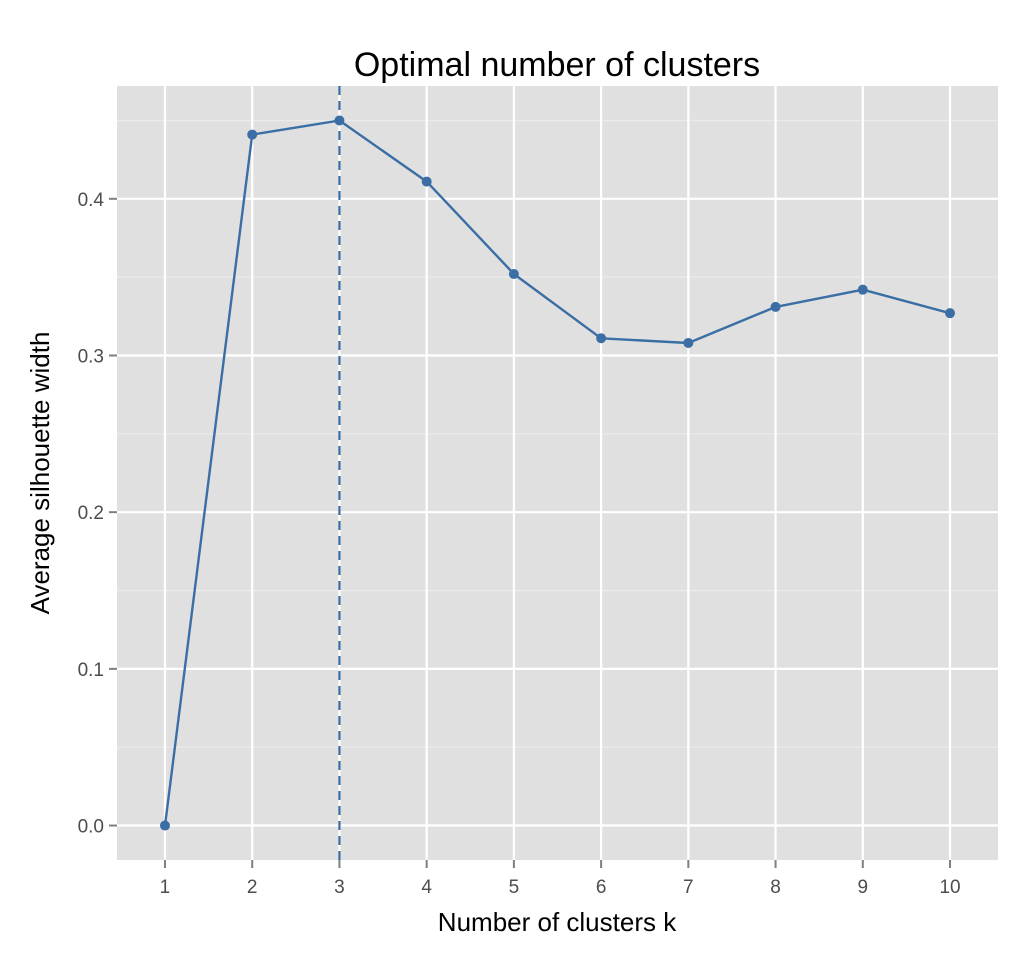 The image size is (1036, 960). What do you see at coordinates (688, 887) in the screenshot?
I see `x-tick-label: 7` at bounding box center [688, 887].